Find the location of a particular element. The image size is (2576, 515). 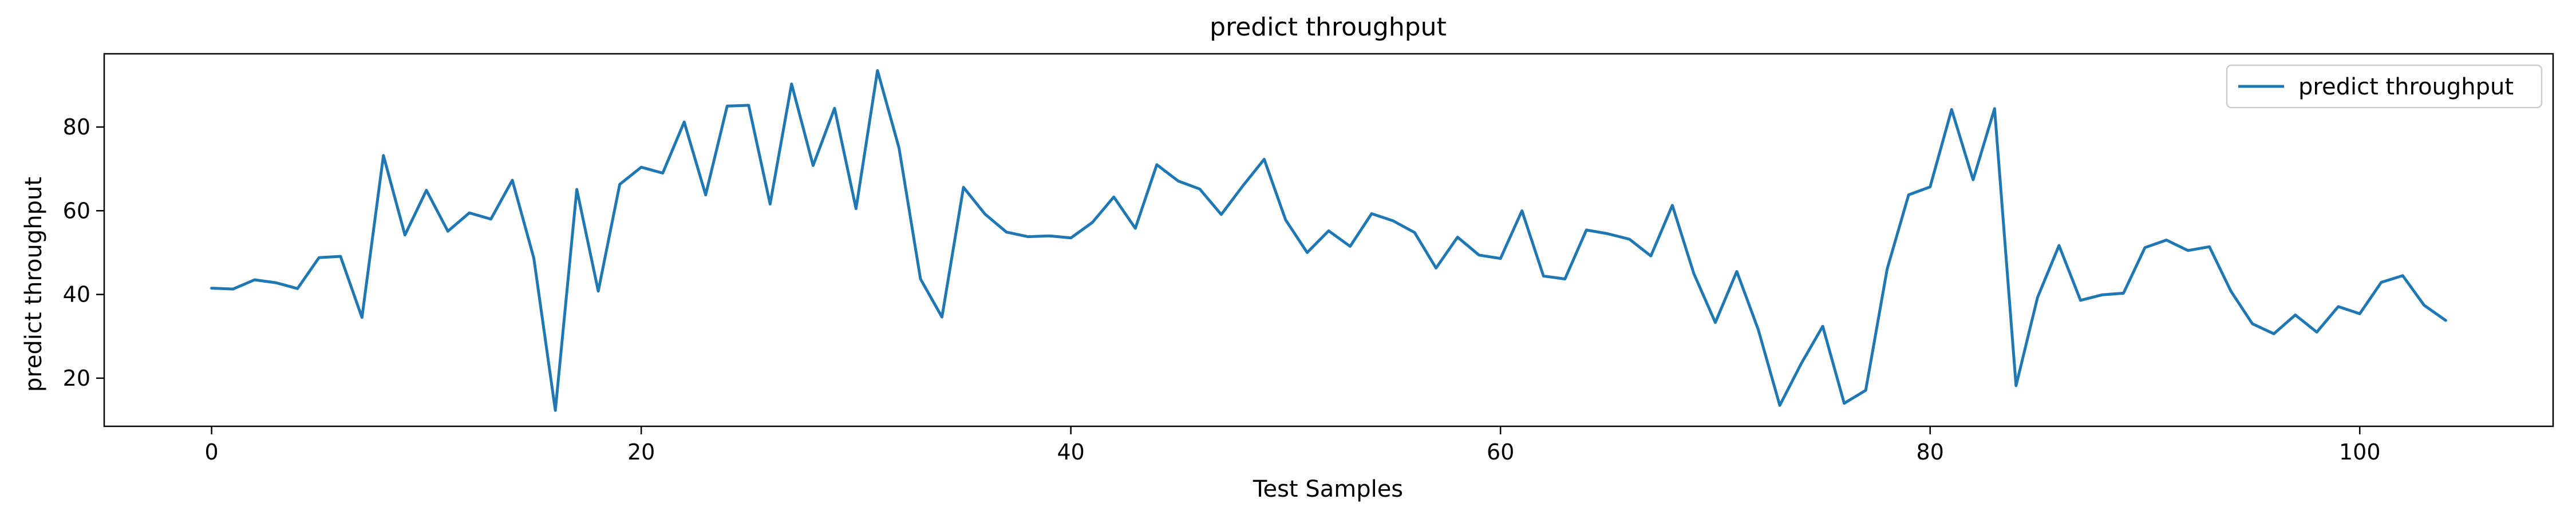

chart-title: predict throughput is located at coordinates (1328, 27).